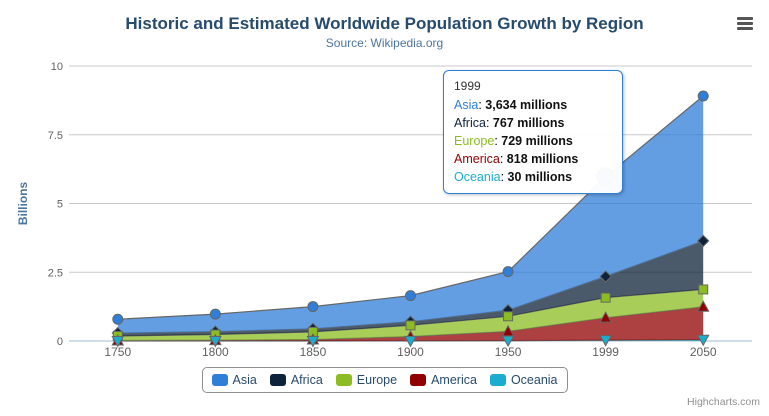 The width and height of the screenshot is (769, 416). What do you see at coordinates (605, 352) in the screenshot?
I see `x-axis-label: 1999` at bounding box center [605, 352].